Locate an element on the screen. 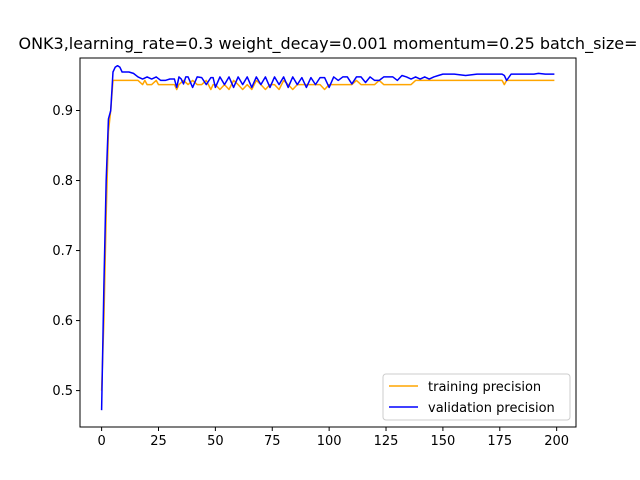 This screenshot has width=640, height=480. x-tick-label: 175 is located at coordinates (499, 441).